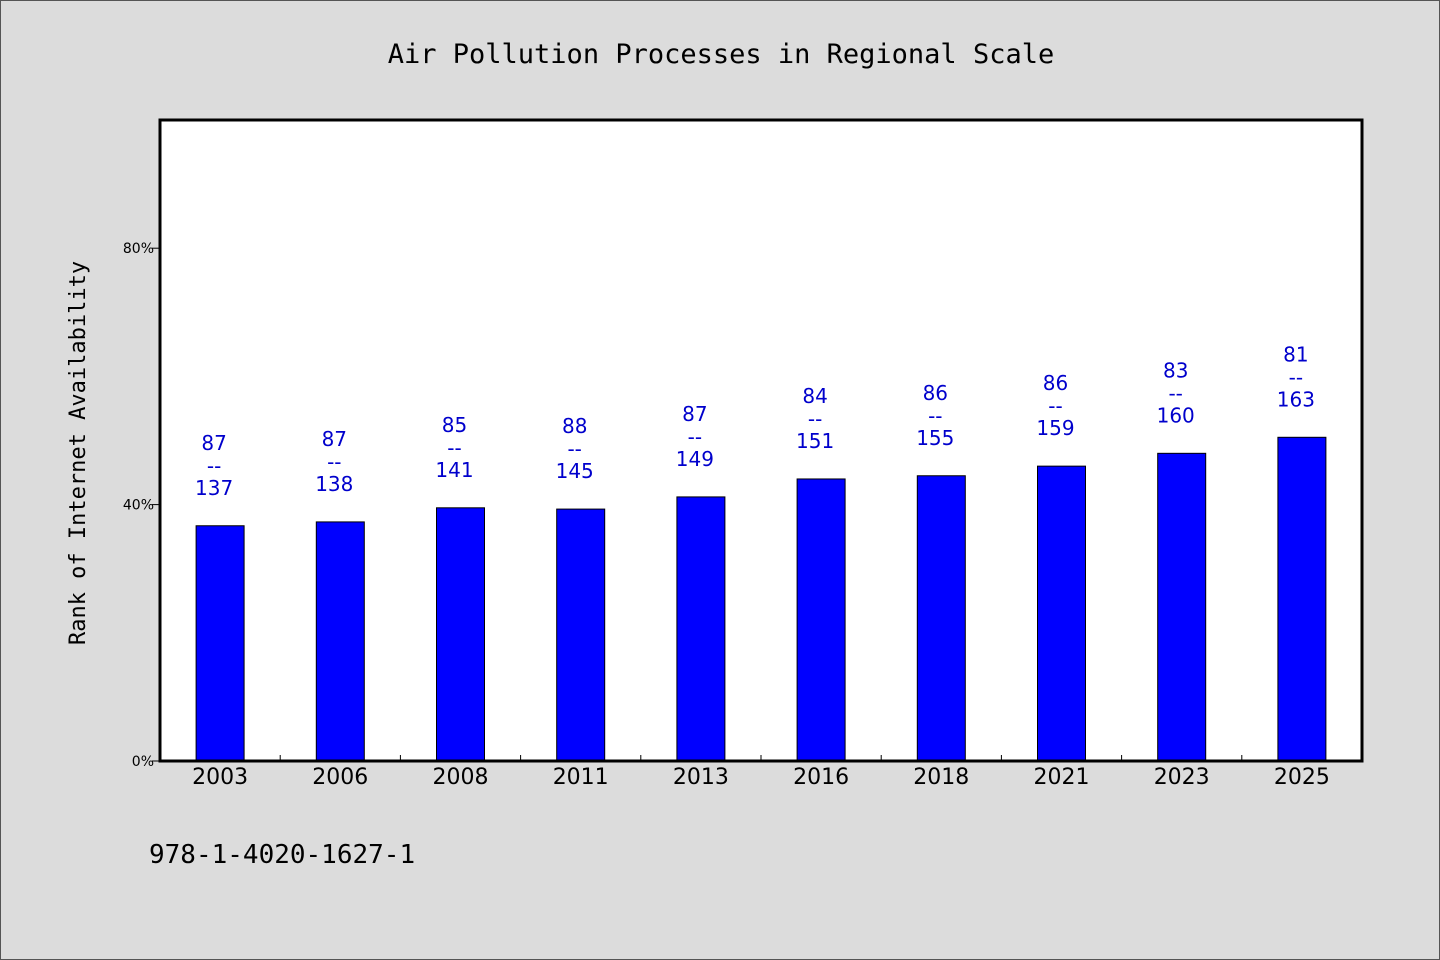 The height and width of the screenshot is (960, 1440). Describe the element at coordinates (1295, 354) in the screenshot. I see `data-label-top: 81` at that location.